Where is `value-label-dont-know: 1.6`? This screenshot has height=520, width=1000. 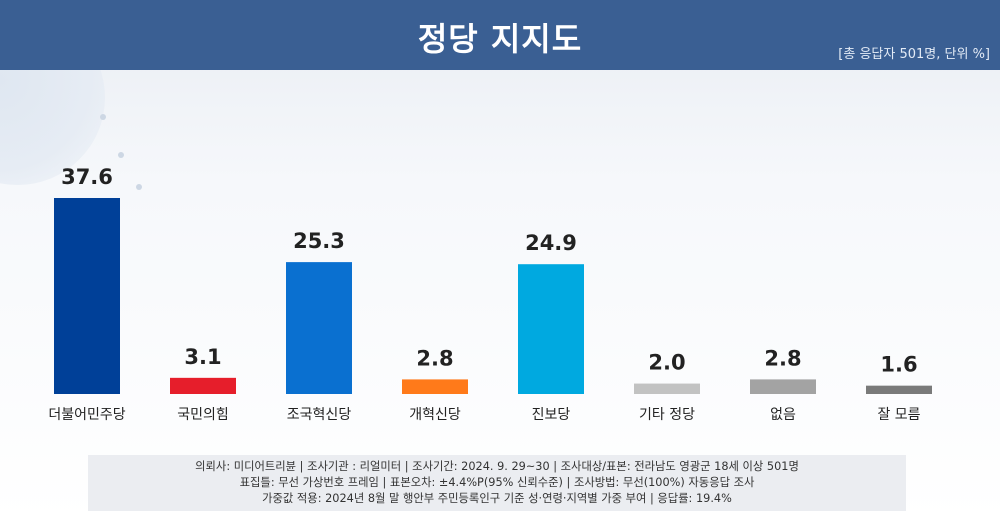
value-label-dont-know: 1.6 is located at coordinates (898, 365).